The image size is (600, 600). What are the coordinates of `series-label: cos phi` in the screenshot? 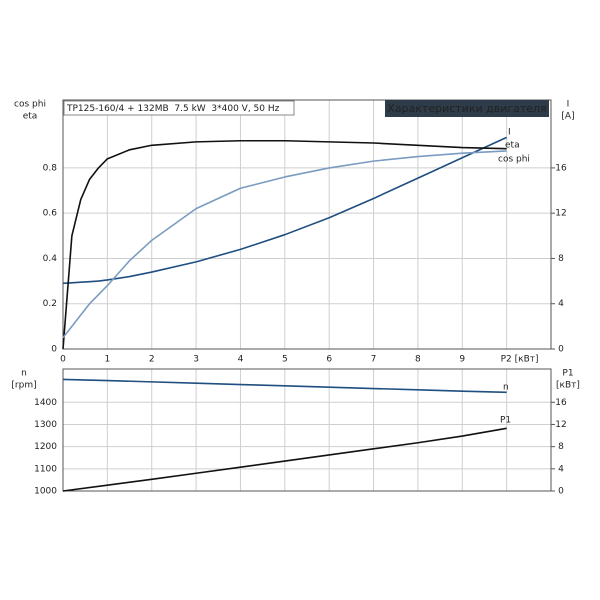 It's located at (514, 160).